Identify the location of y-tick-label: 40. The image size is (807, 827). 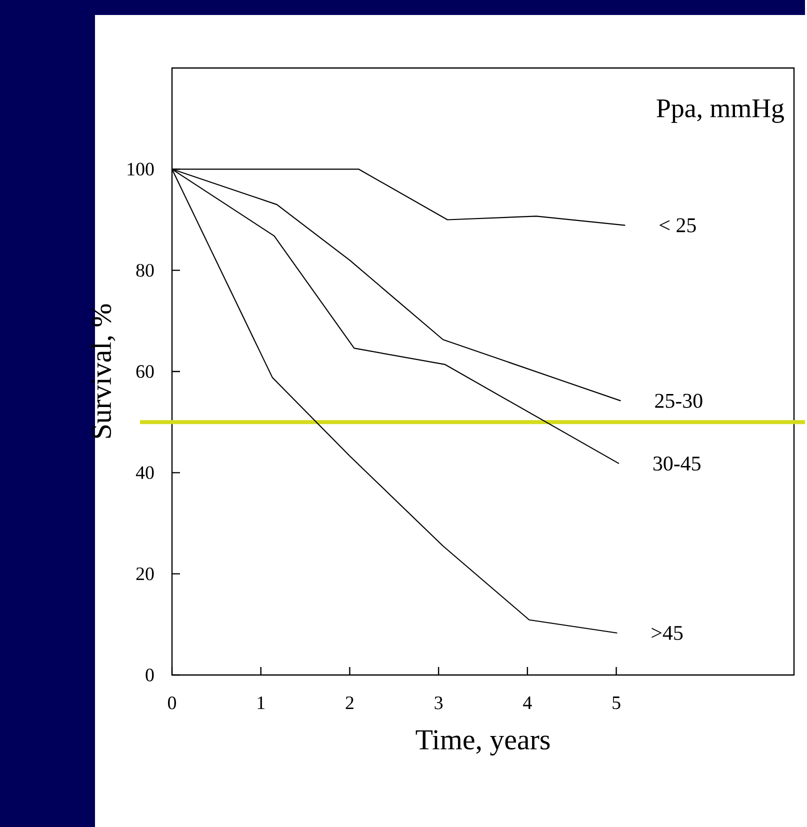
(145, 473).